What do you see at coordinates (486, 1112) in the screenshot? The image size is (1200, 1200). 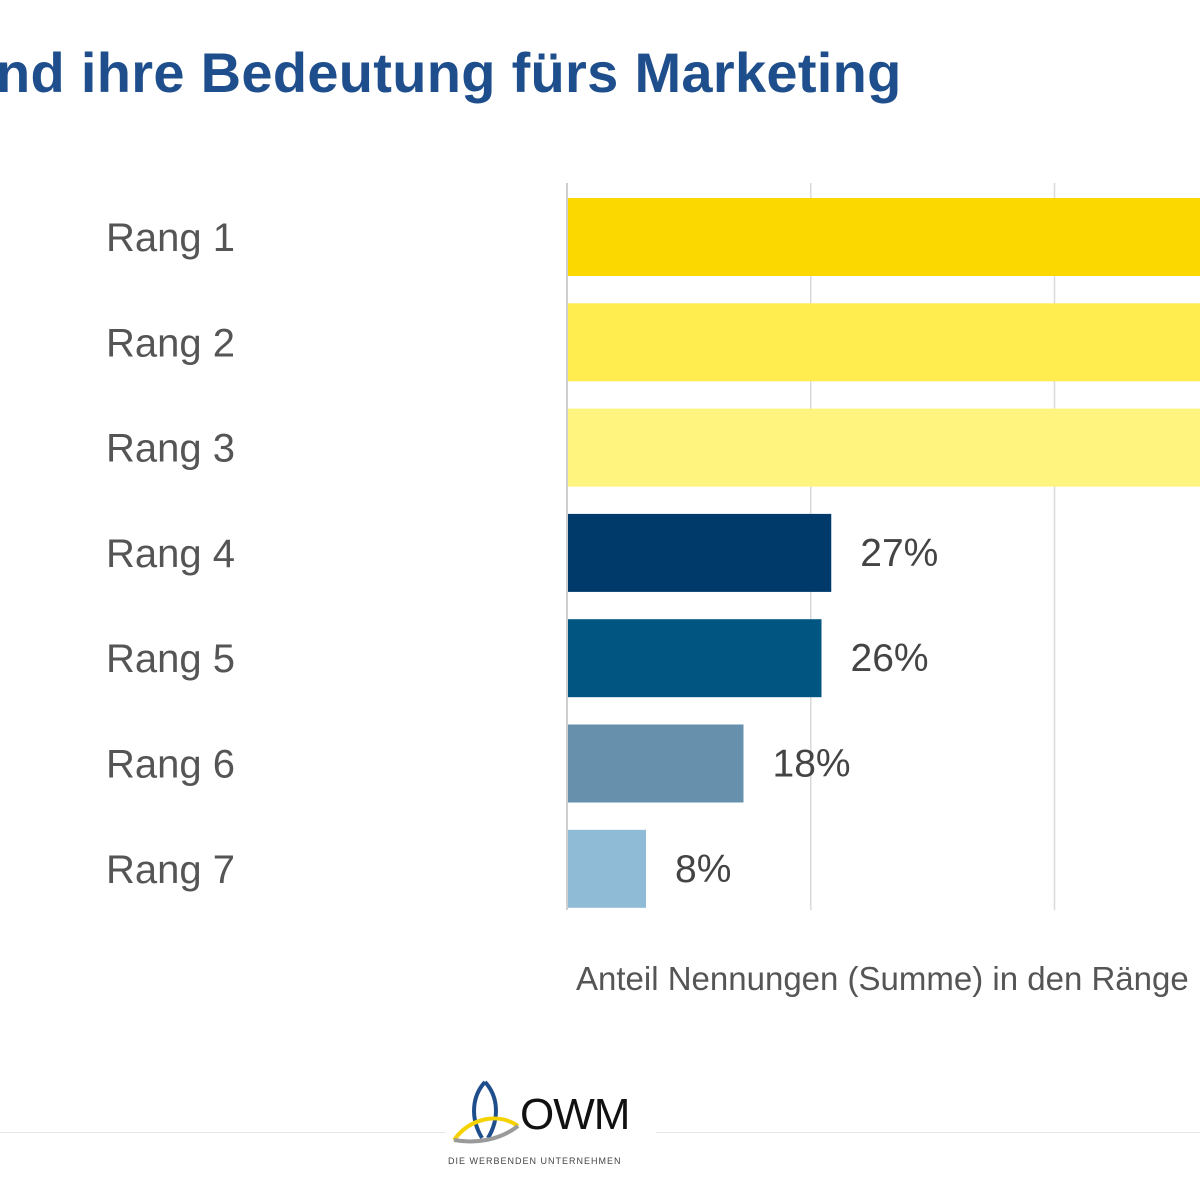 I see `owm-triangle-icon` at bounding box center [486, 1112].